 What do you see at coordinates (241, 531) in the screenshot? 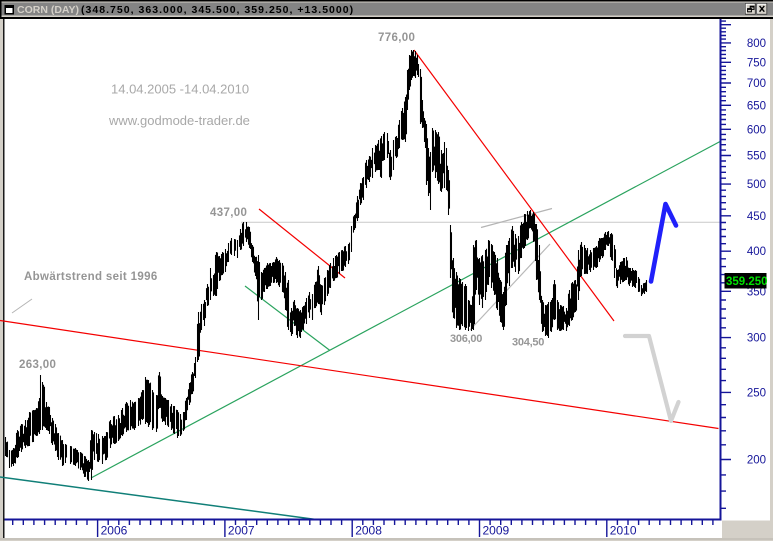
I see `svg-text: 2007` at bounding box center [241, 531].